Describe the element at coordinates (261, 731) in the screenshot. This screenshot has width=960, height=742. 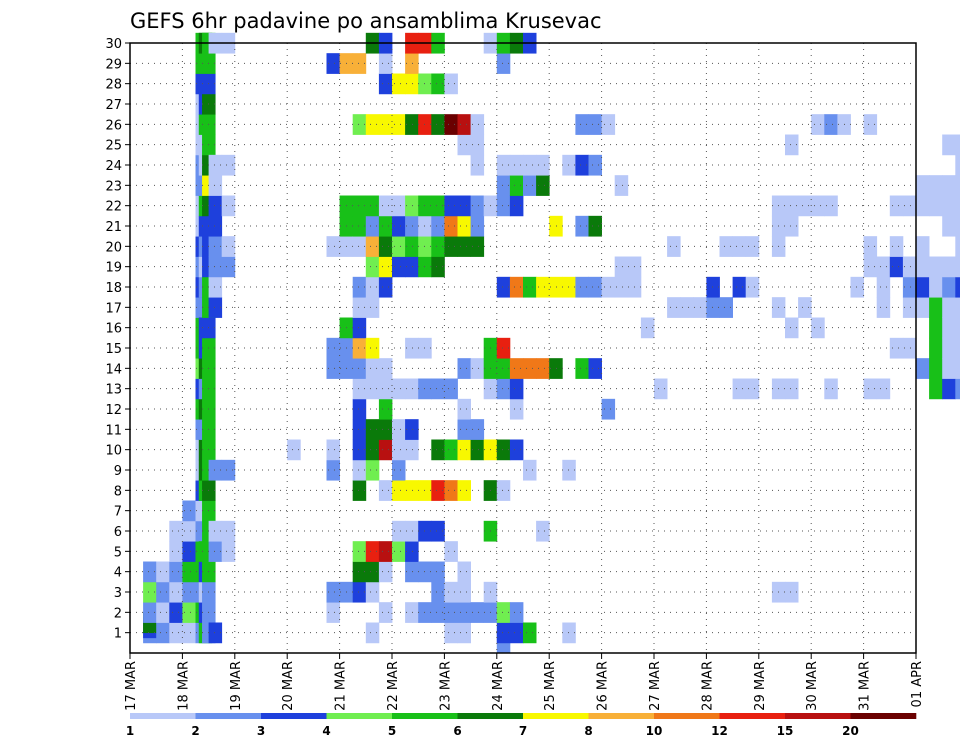
I see `colorbar-label: 3` at that location.